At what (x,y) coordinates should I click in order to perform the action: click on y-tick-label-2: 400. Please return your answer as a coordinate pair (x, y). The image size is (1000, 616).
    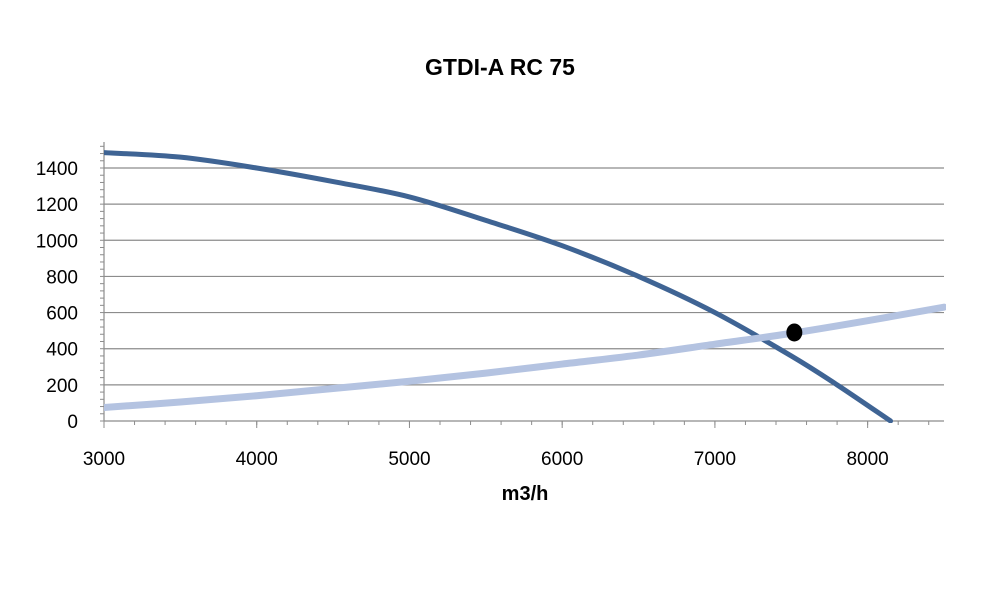
    Looking at the image, I should click on (62, 350).